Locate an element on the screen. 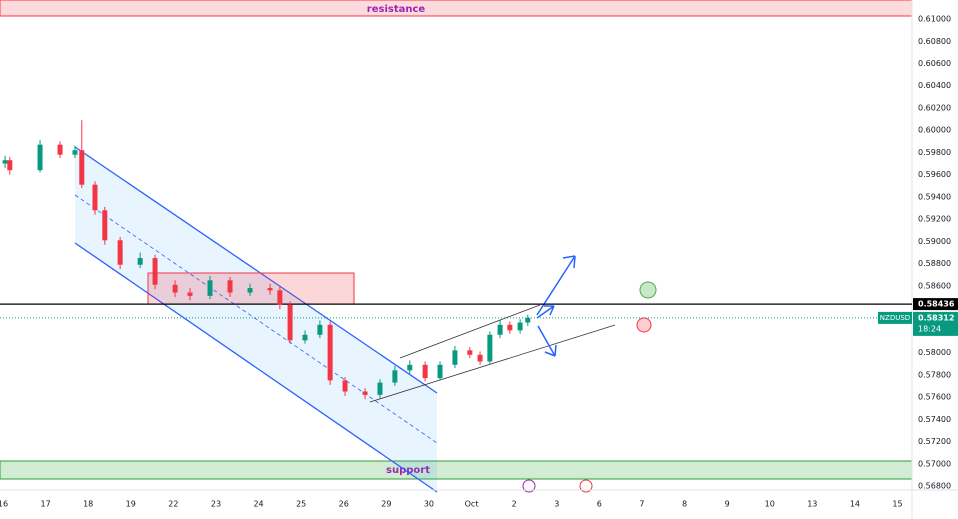 Image resolution: width=958 pixels, height=519 pixels. y-tick-label: 0.60400 is located at coordinates (934, 85).